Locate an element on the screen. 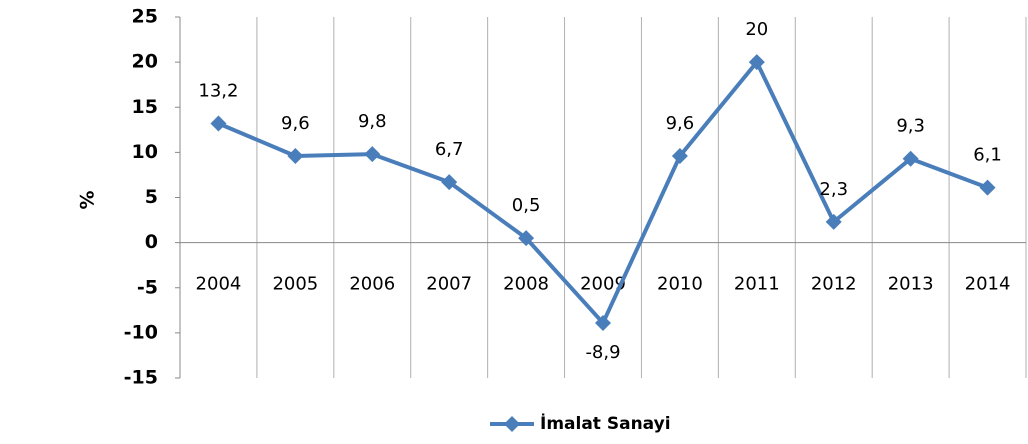 The image size is (1028, 444). x-tick-label: 2008 is located at coordinates (526, 284).